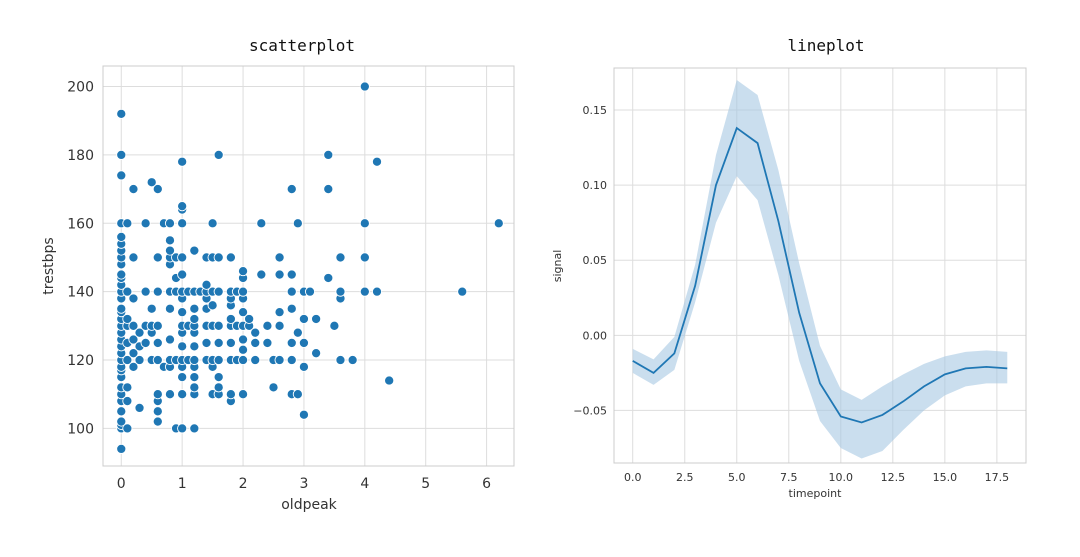  I want to click on lineplot-x-tick-label: 0.0, so click(633, 477).